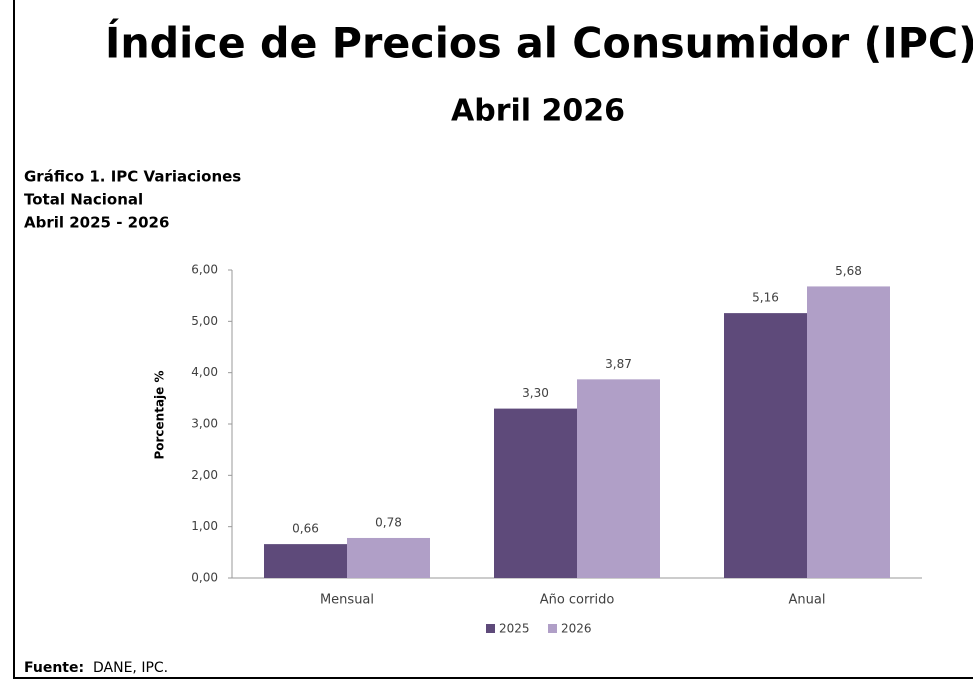 The width and height of the screenshot is (973, 680). What do you see at coordinates (539, 43) in the screenshot?
I see `chart-title: Índice de Precios al Consumidor (IPC)` at bounding box center [539, 43].